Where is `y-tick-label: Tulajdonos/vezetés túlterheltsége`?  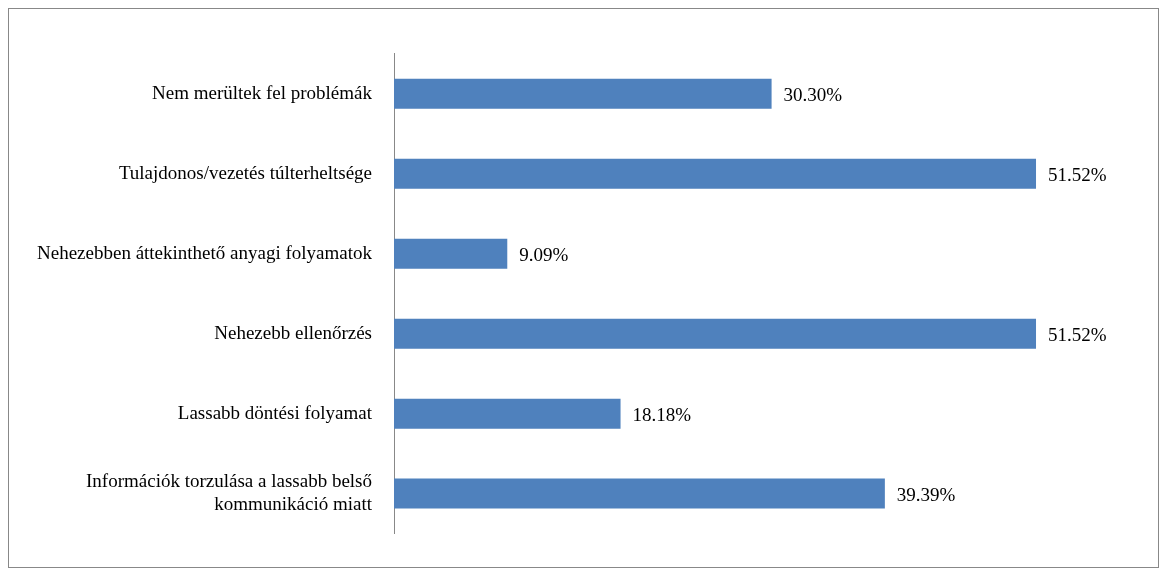
y-tick-label: Tulajdonos/vezetés túlterheltsége is located at coordinates (245, 172).